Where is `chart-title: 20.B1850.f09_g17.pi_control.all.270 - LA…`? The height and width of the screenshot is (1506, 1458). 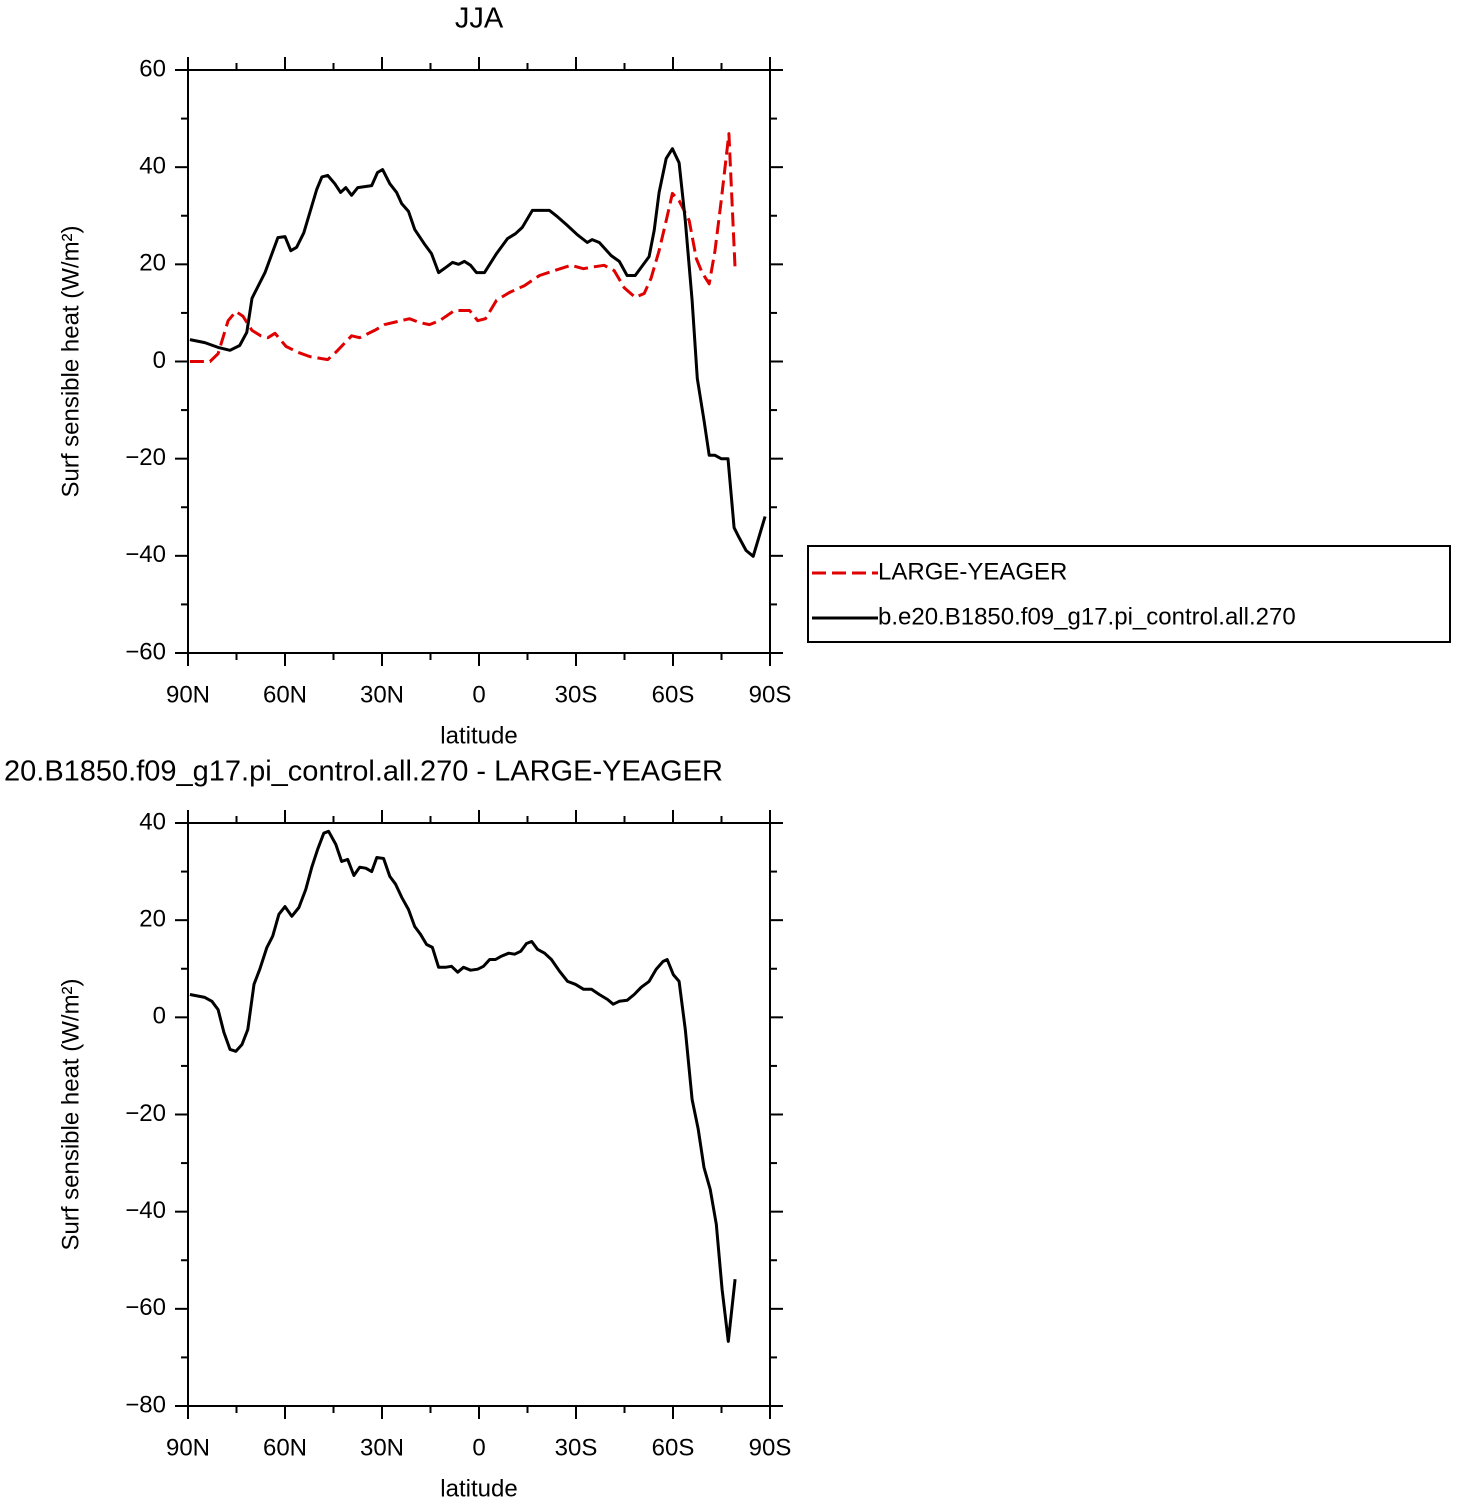
chart-title: 20.B1850.f09_g17.pi_control.all.270 - LA… is located at coordinates (363, 772).